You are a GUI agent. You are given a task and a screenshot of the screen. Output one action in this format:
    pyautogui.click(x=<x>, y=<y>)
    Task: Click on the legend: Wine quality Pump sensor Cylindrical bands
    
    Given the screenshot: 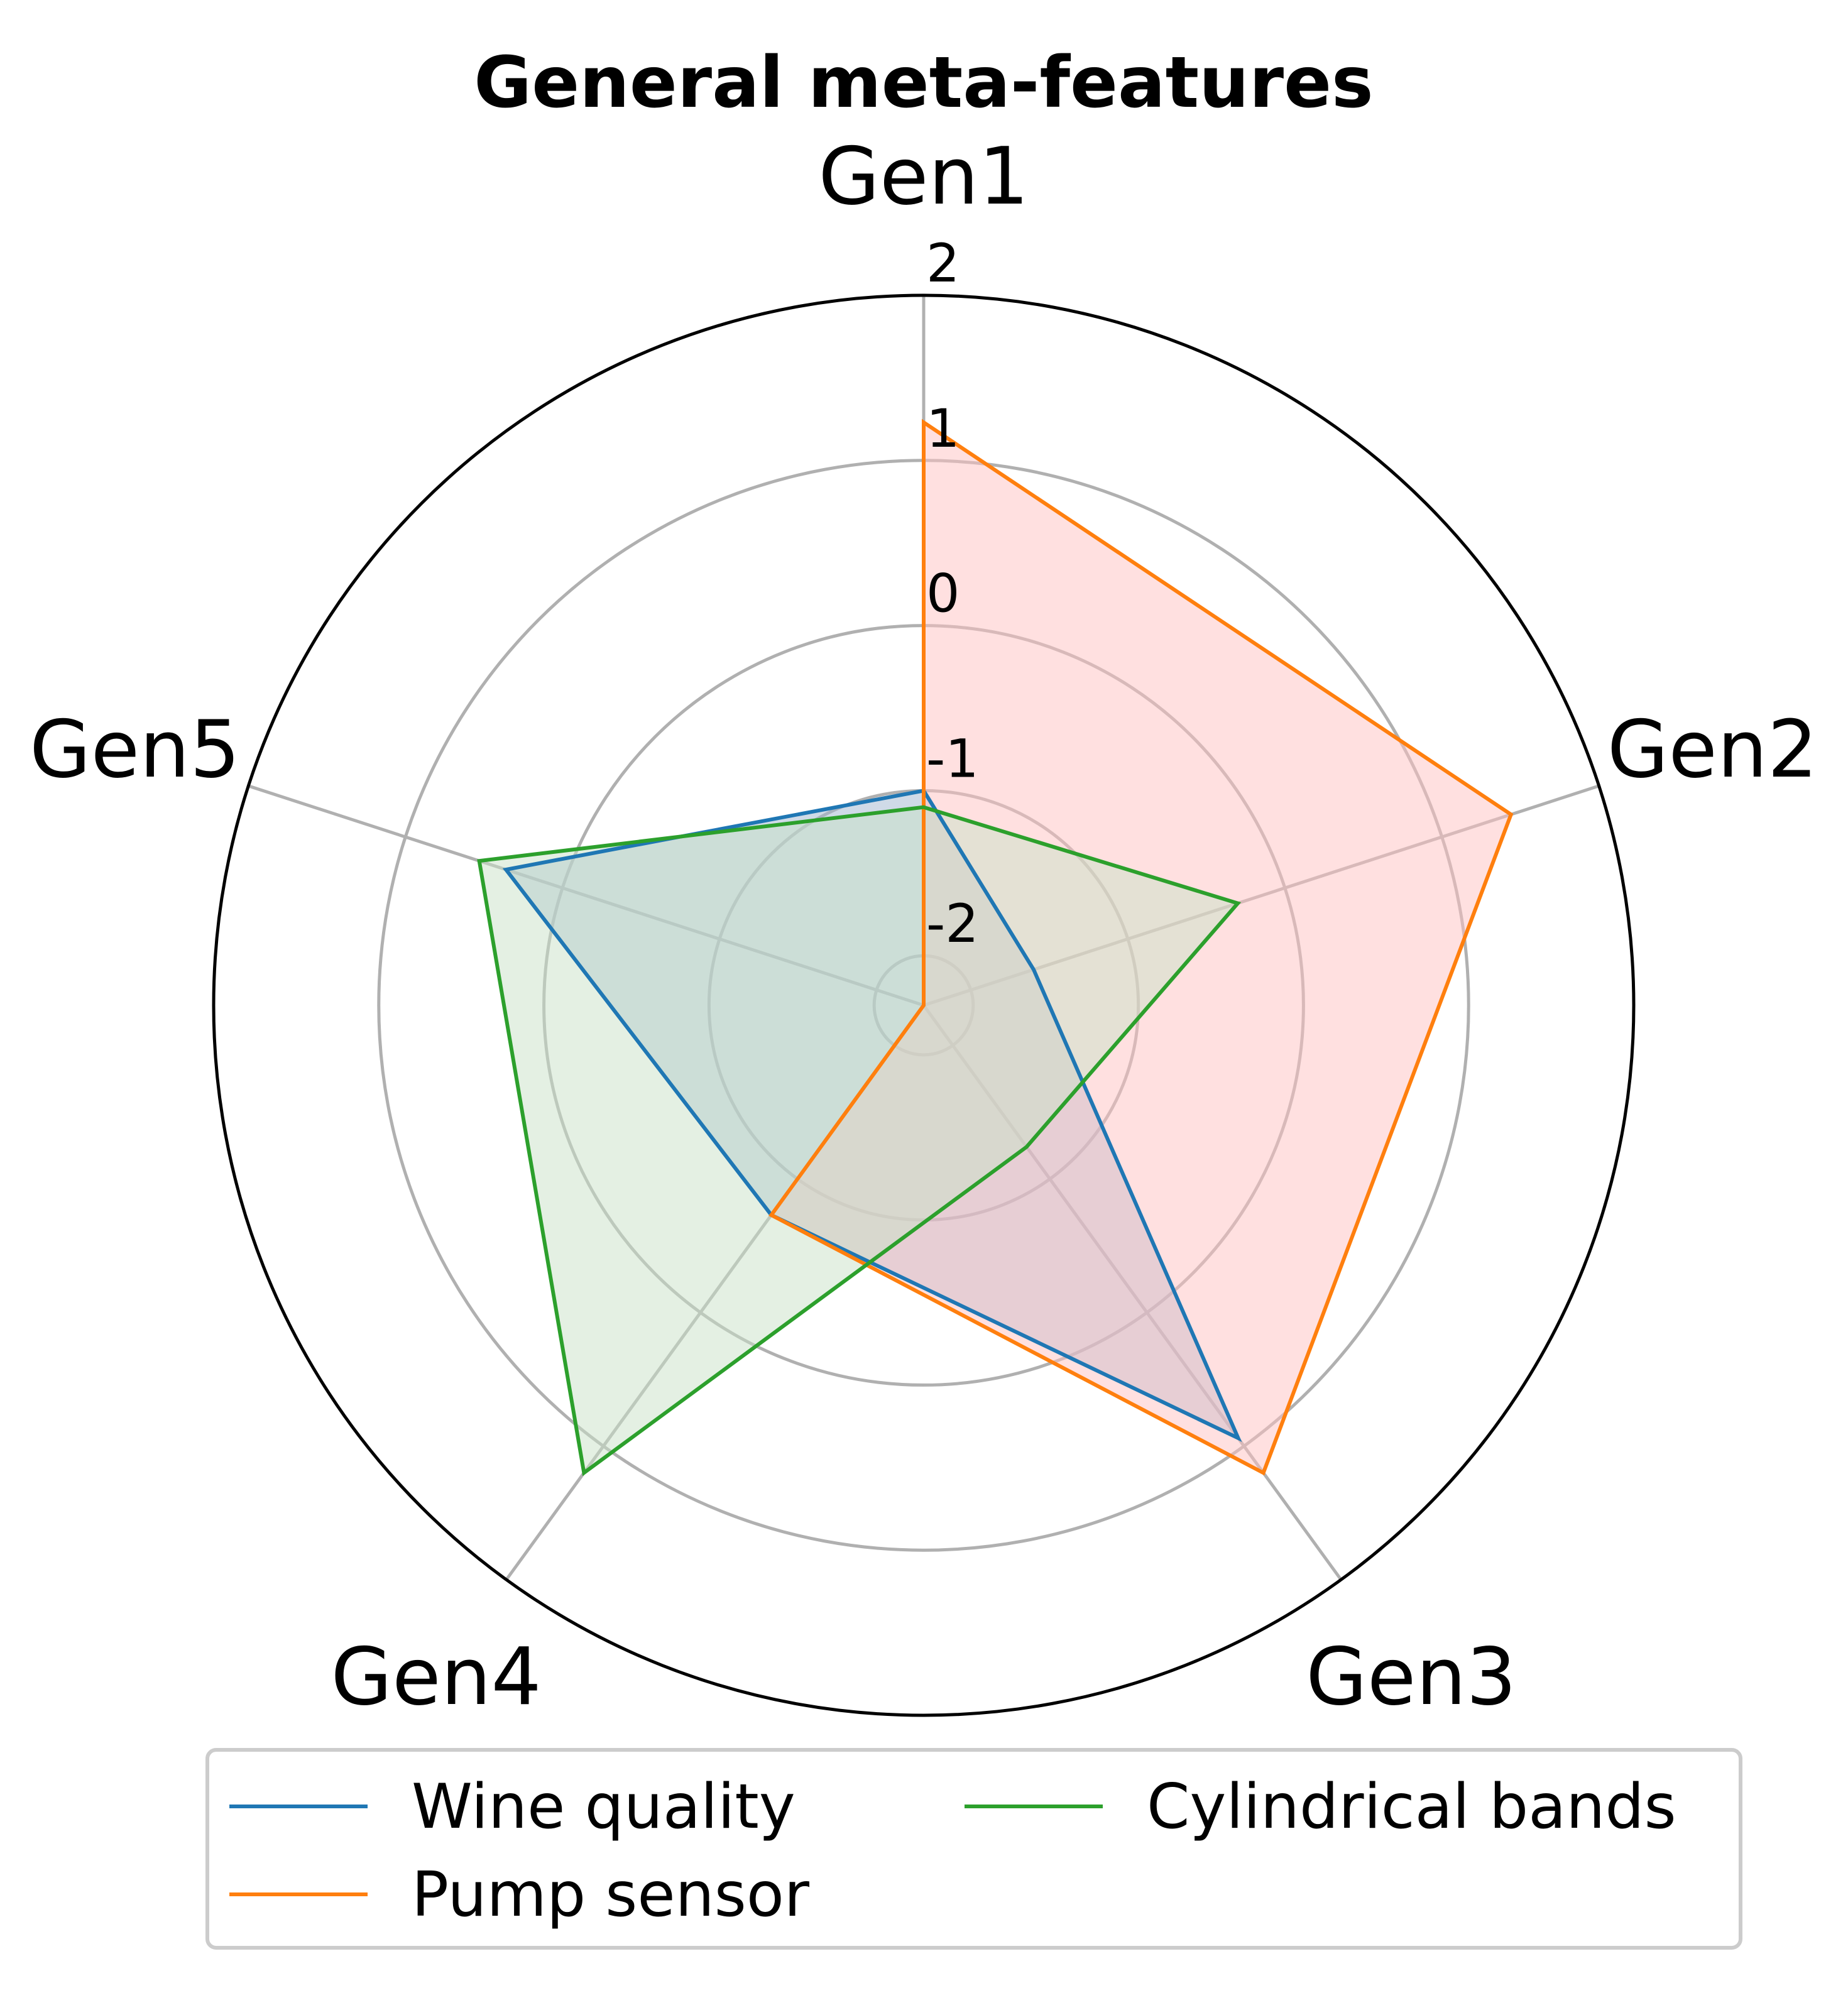 What is the action you would take?
    pyautogui.click(x=973, y=1849)
    